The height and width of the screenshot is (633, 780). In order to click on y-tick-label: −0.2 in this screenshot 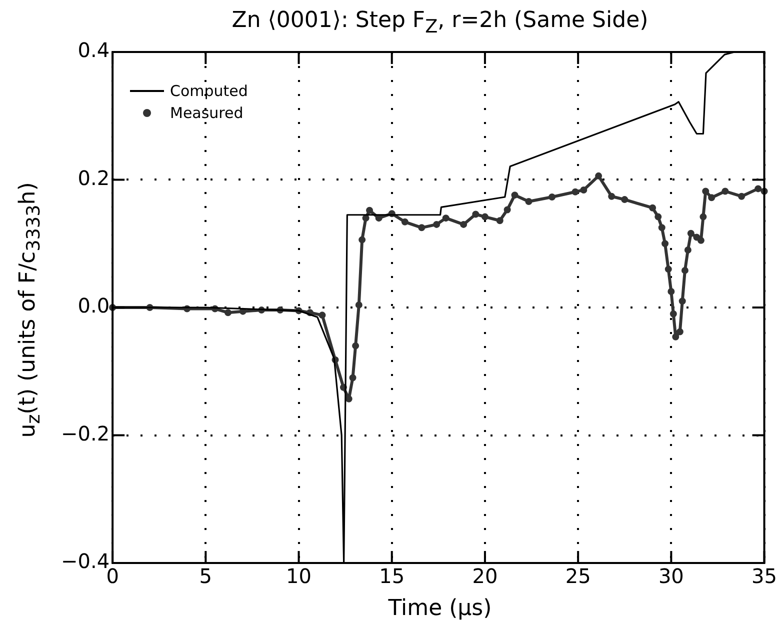, I will do `click(85, 433)`.